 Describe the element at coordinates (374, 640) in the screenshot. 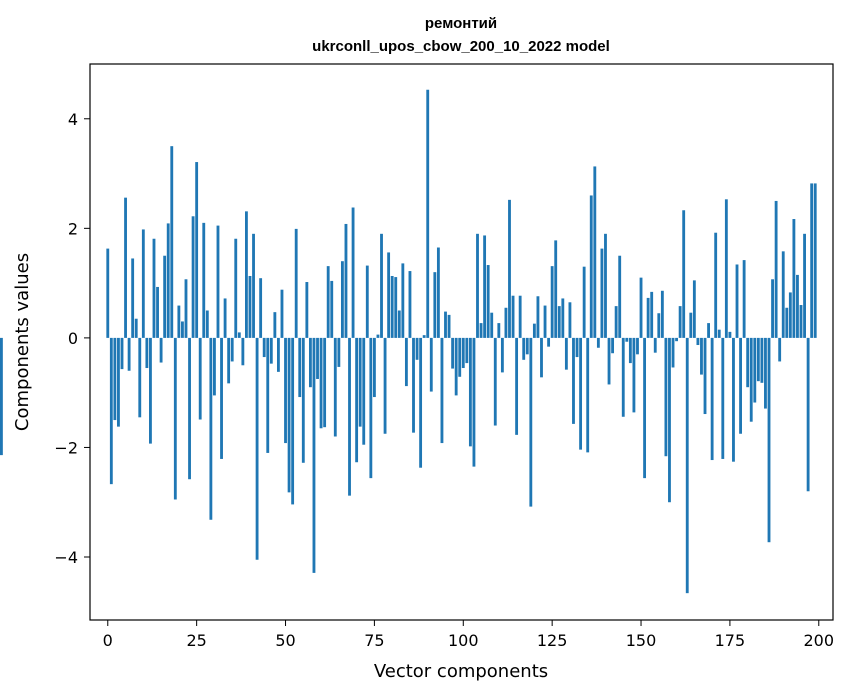

I see `x-tick-label-75: 75` at that location.